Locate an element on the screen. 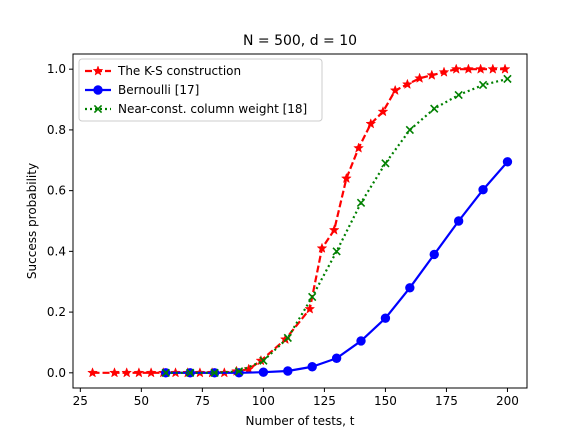 This screenshot has height=436, width=581. legend-entry: Bernoulli [17] is located at coordinates (142, 90).